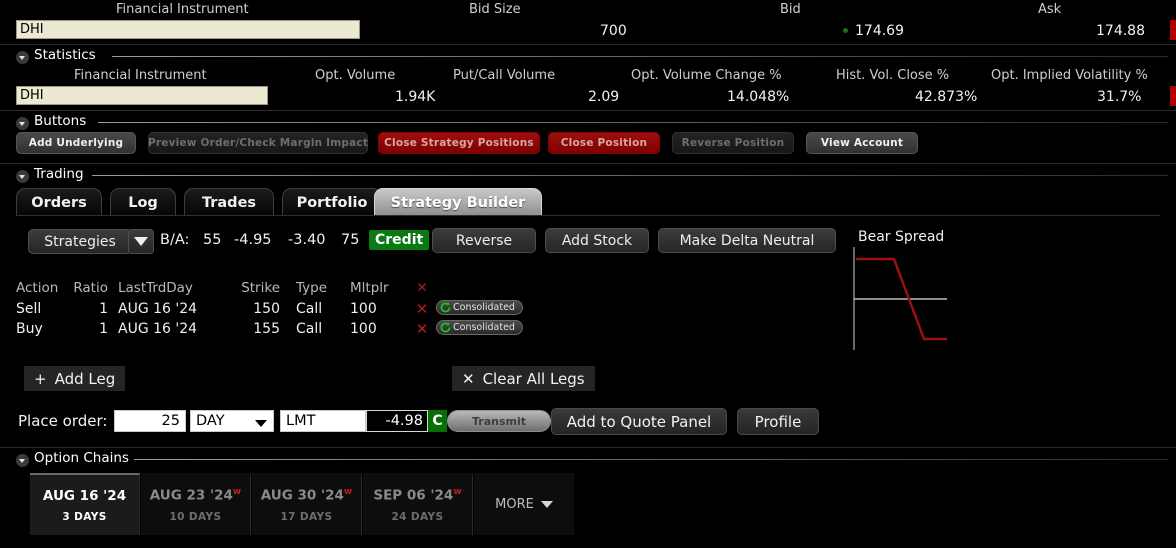  I want to click on quote-ask-value: 174.88, so click(1120, 31).